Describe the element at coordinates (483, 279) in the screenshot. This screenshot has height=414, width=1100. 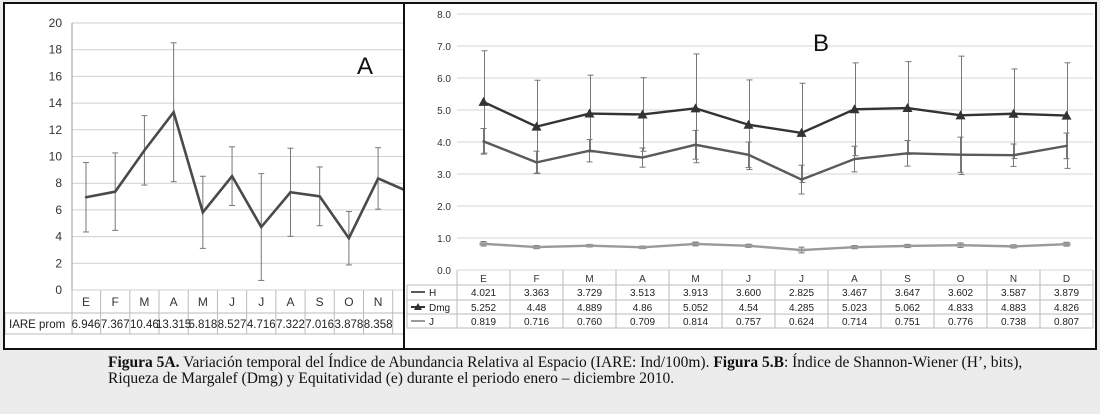
I see `x-category-label-b: E` at that location.